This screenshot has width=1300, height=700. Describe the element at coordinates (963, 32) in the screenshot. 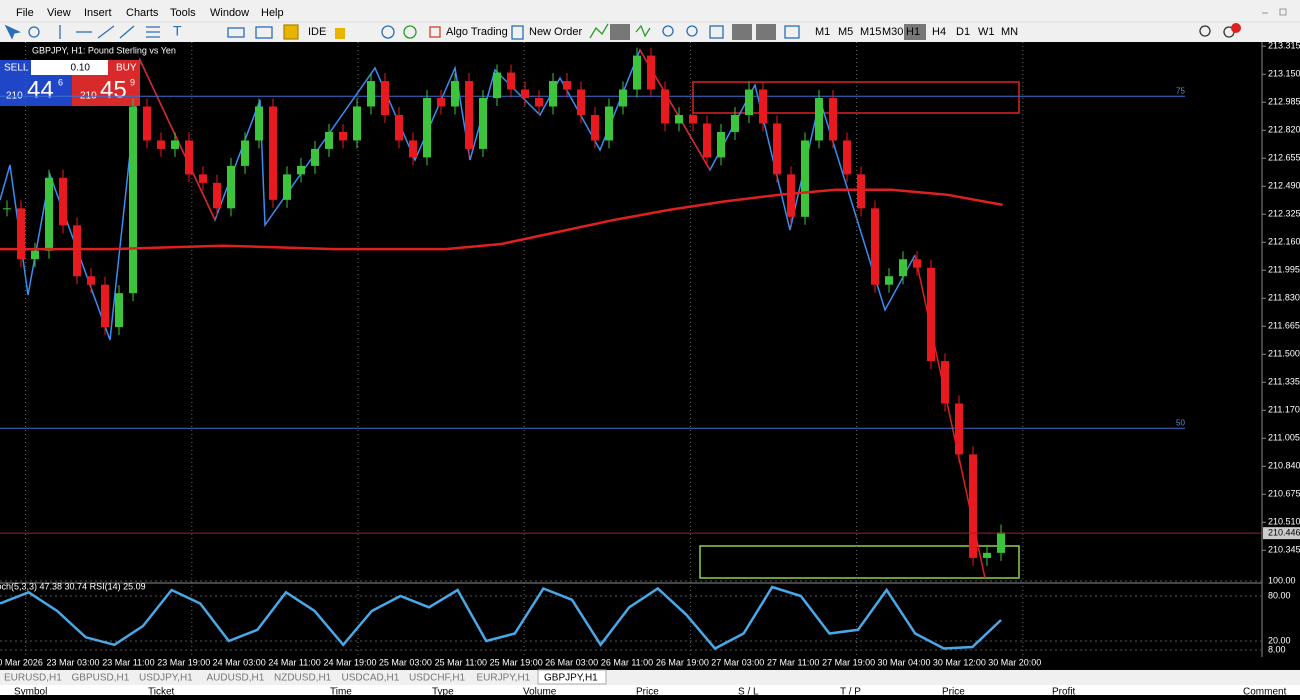

I see `timeframe-button: D1` at that location.